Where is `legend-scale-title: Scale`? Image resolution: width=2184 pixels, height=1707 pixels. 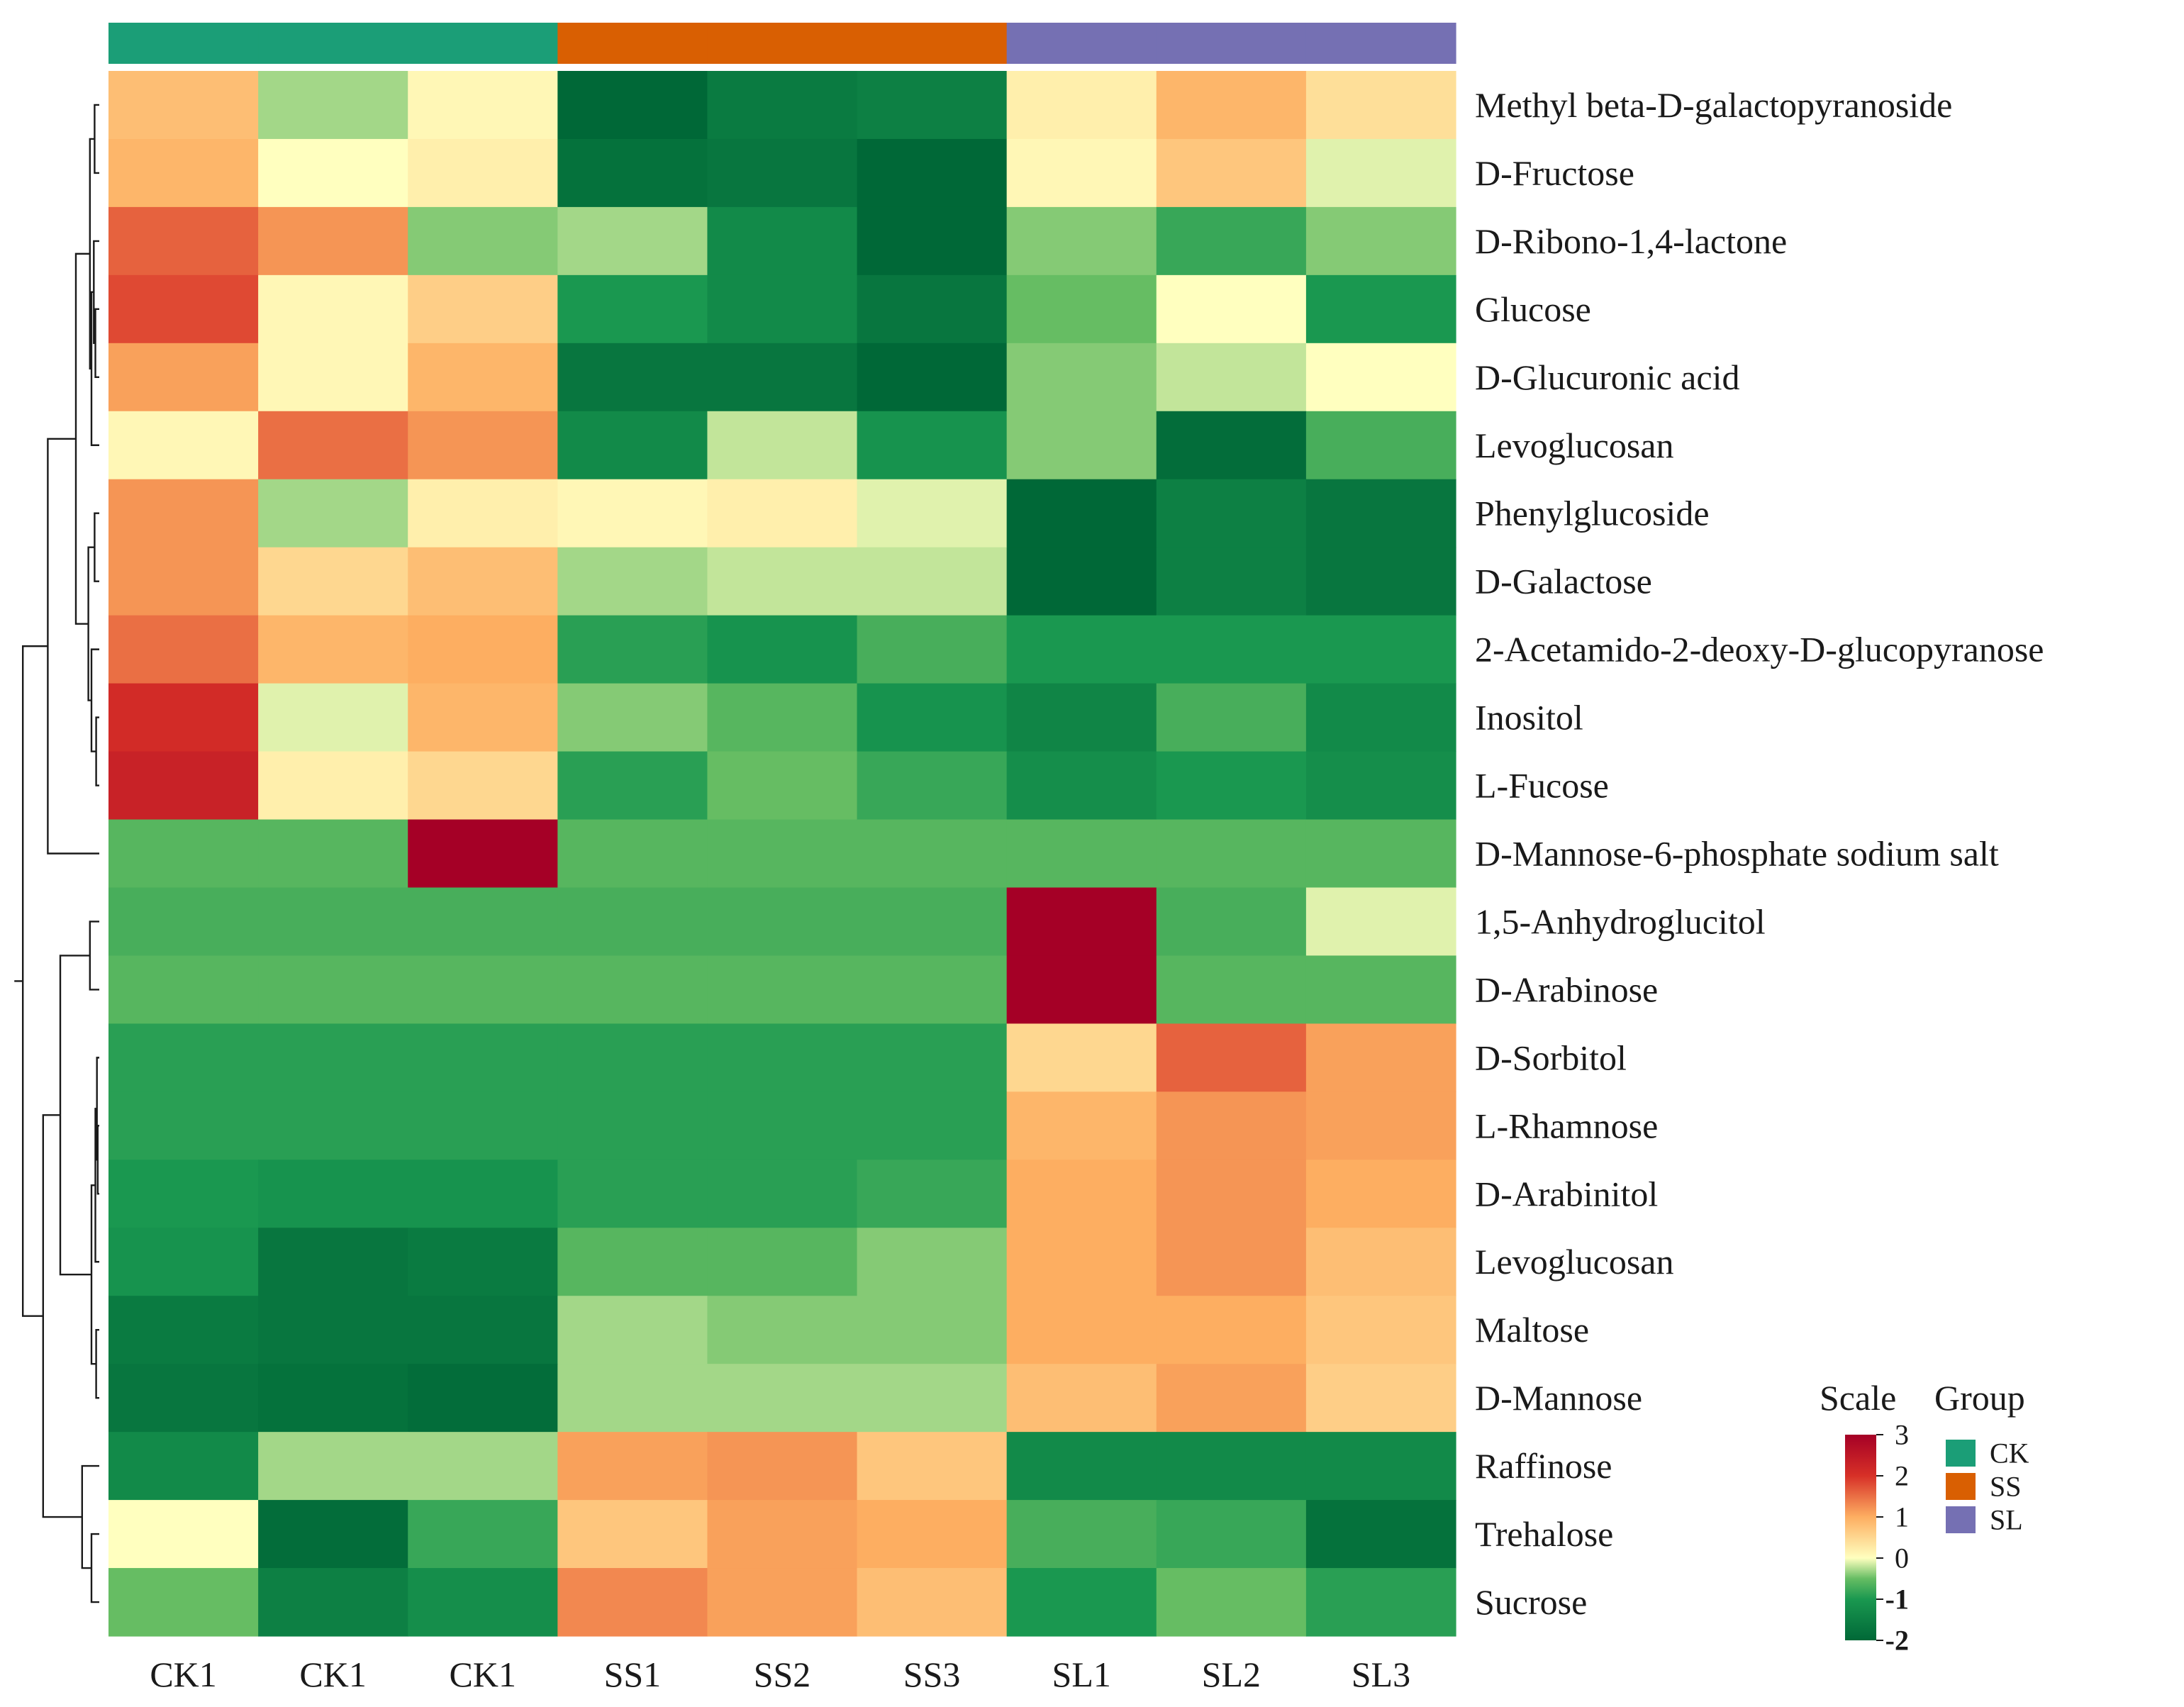 legend-scale-title: Scale is located at coordinates (1858, 1398).